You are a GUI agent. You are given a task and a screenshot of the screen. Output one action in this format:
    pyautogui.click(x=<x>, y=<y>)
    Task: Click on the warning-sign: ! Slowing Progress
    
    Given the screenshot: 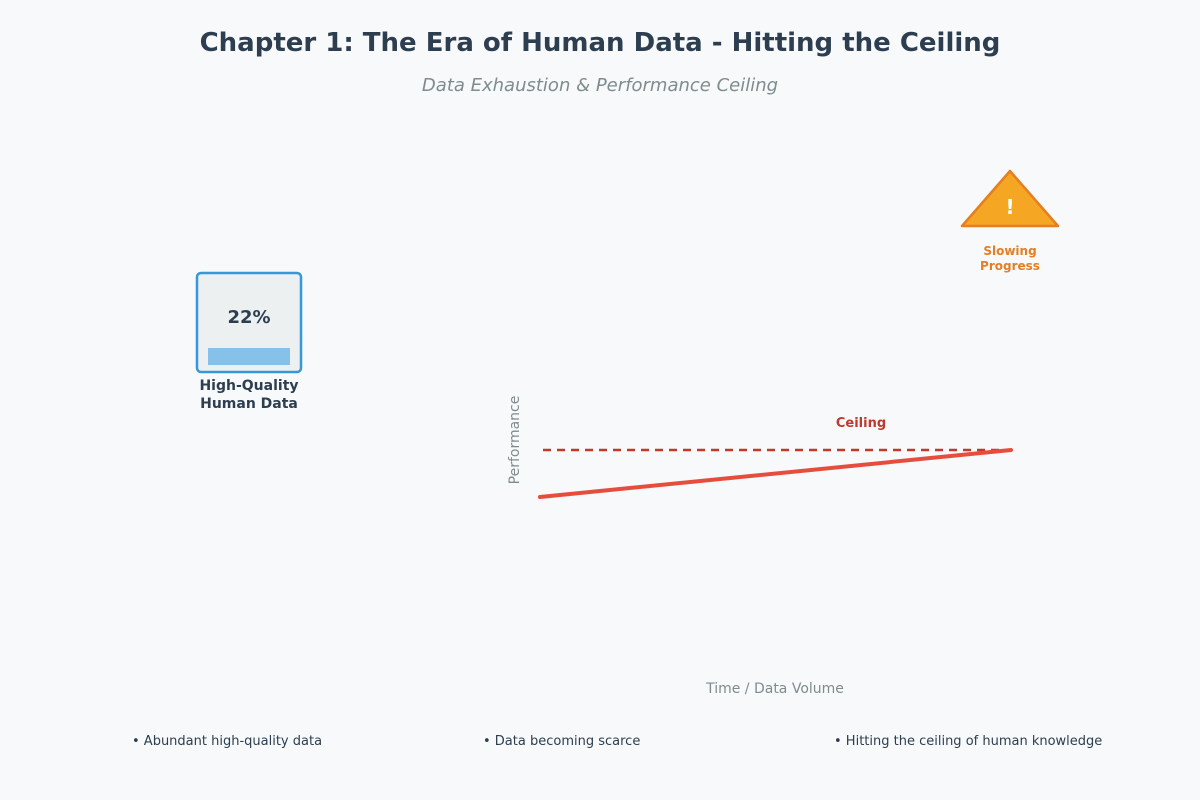 What is the action you would take?
    pyautogui.click(x=1010, y=221)
    